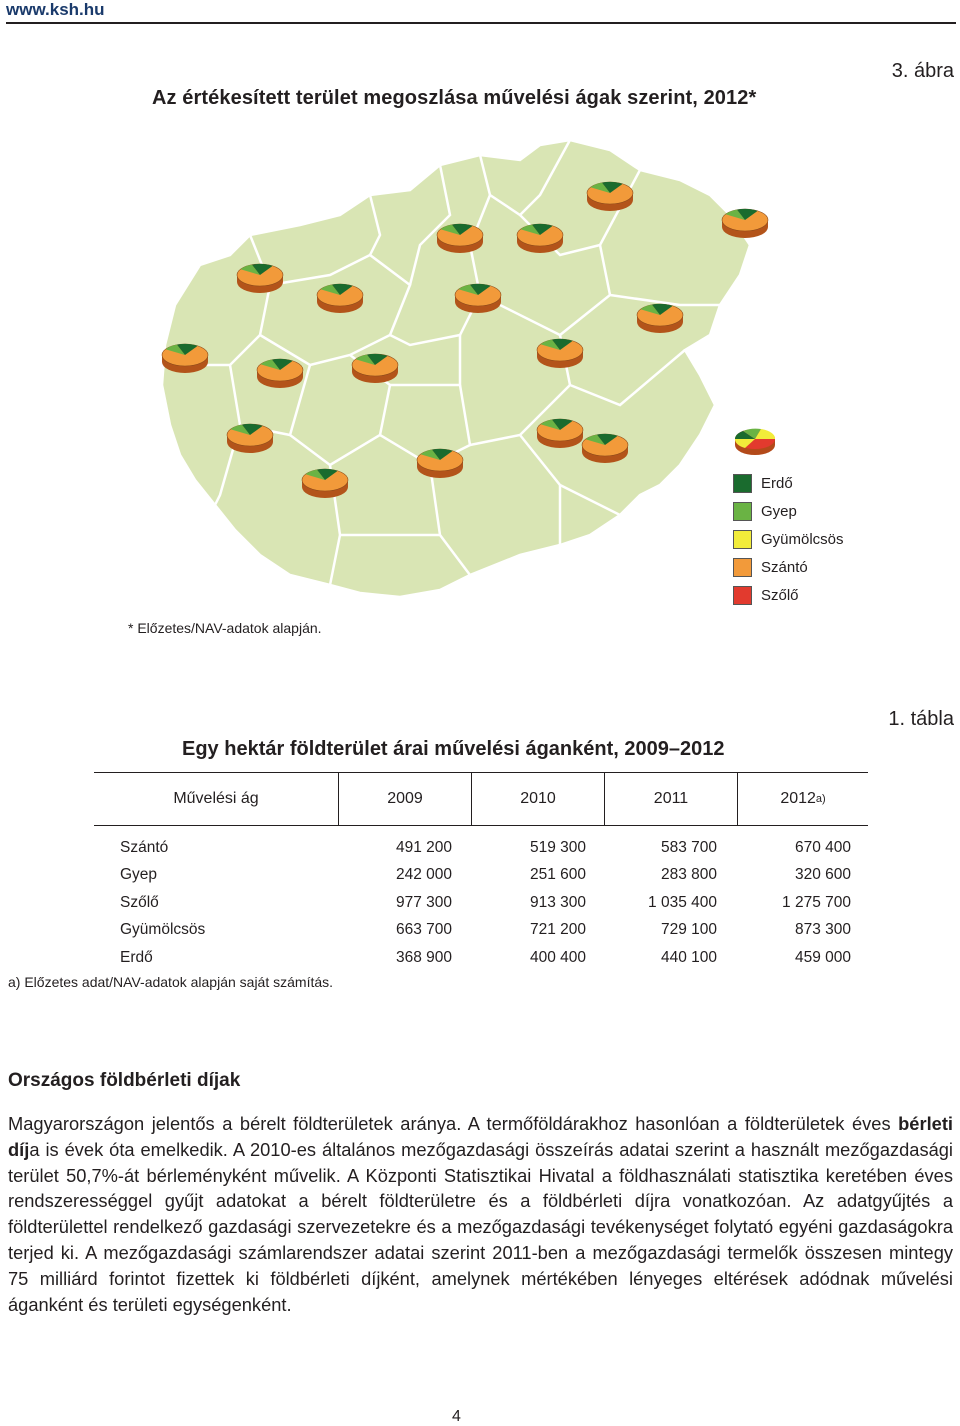 The width and height of the screenshot is (960, 1426). What do you see at coordinates (481, 876) in the screenshot?
I see `table-row: Gyep 242 000 251 600 283 800 320 600` at bounding box center [481, 876].